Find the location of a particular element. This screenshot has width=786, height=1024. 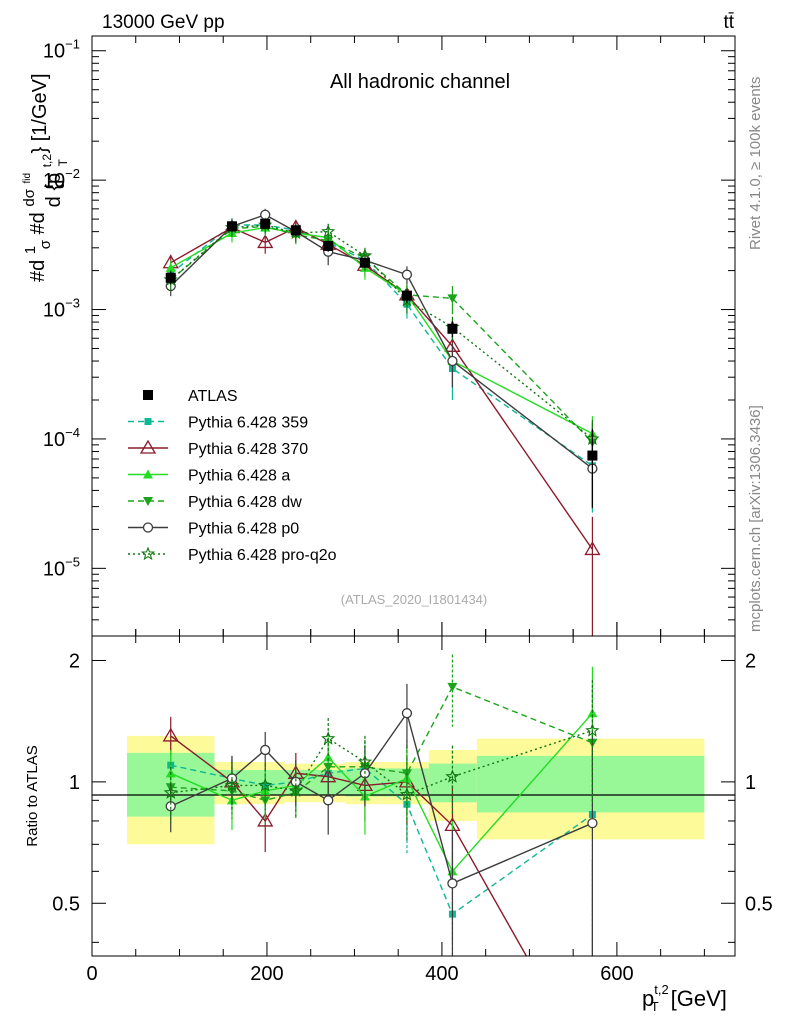

mcplots-credit-text: mcplots.cern.ch [arXiv:1306.3436] is located at coordinates (755, 518).